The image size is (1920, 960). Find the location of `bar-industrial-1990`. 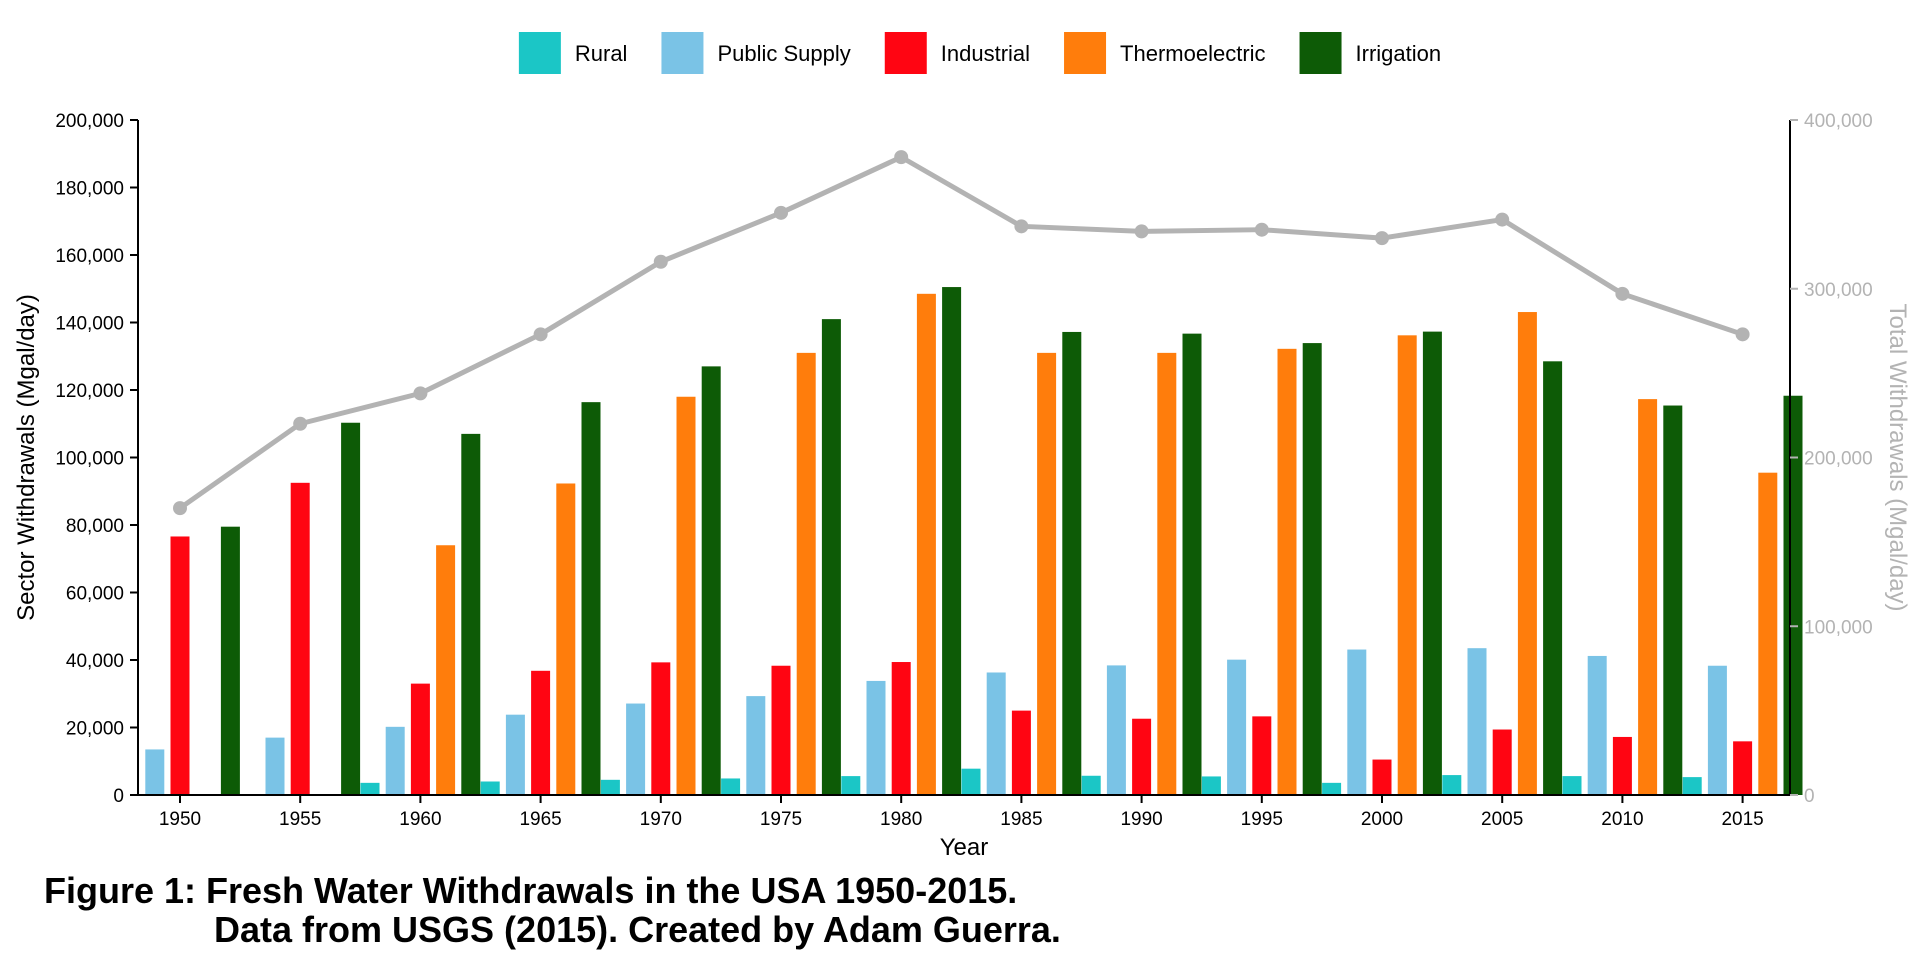

bar-industrial-1990 is located at coordinates (1142, 756).